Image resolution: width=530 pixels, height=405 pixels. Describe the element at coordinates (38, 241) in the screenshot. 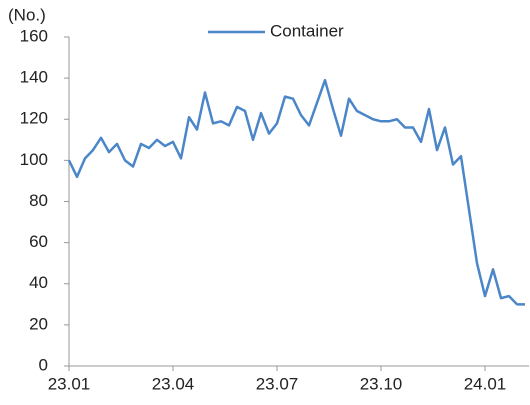

I see `y-tick-label: 60` at that location.